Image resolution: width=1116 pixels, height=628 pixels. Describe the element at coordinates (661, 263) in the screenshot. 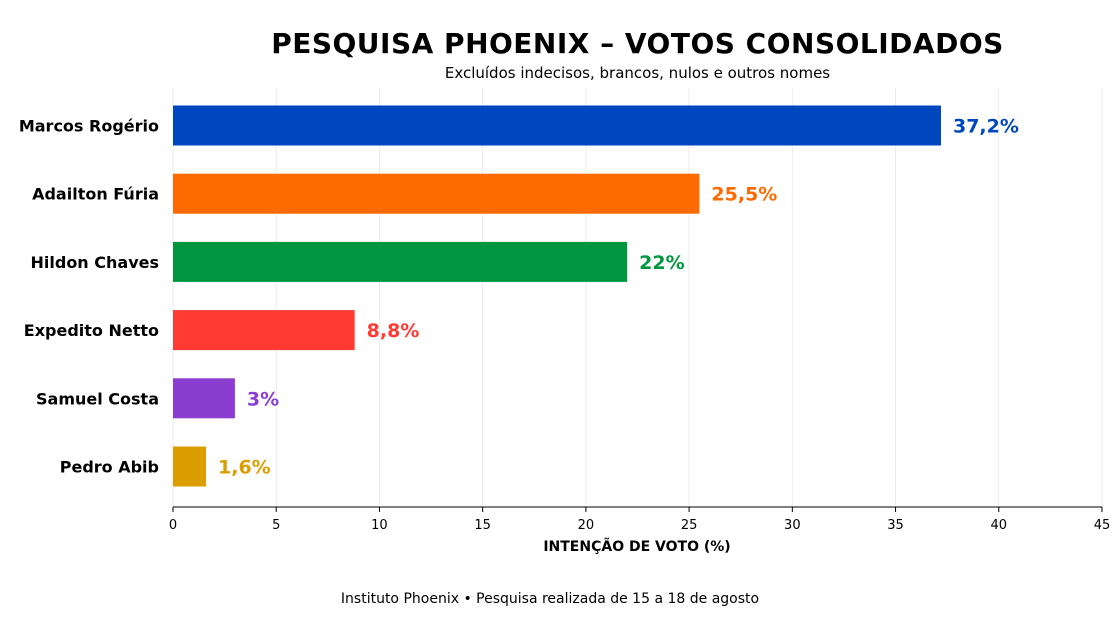

I see `value-label-2: 22%` at that location.